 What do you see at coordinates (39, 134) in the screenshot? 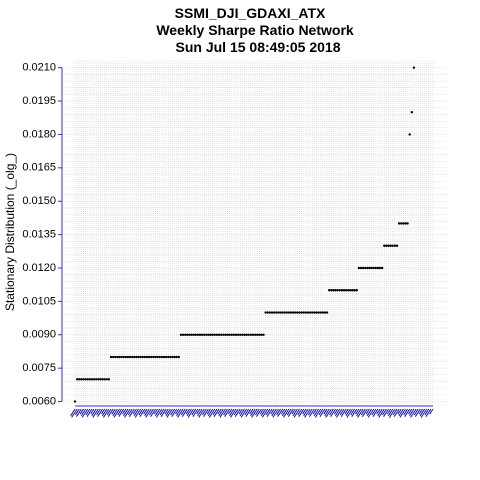
I see `y-tick-label: 0.0180` at bounding box center [39, 134].